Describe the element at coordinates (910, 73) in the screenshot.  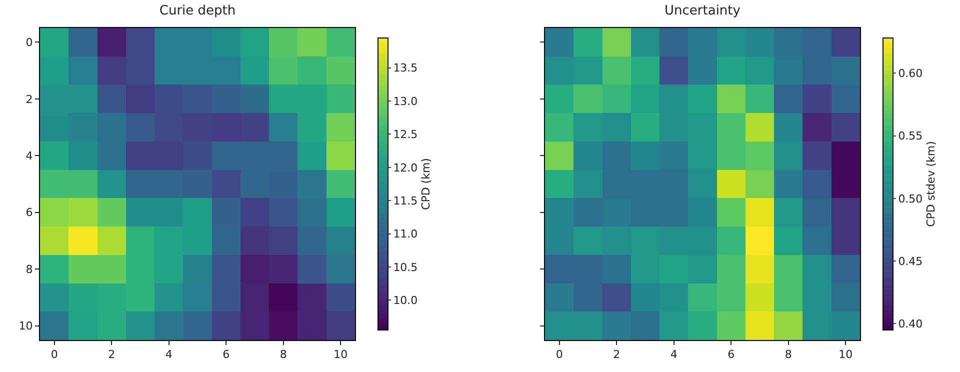
I see `color-bar-label: 0.60` at that location.